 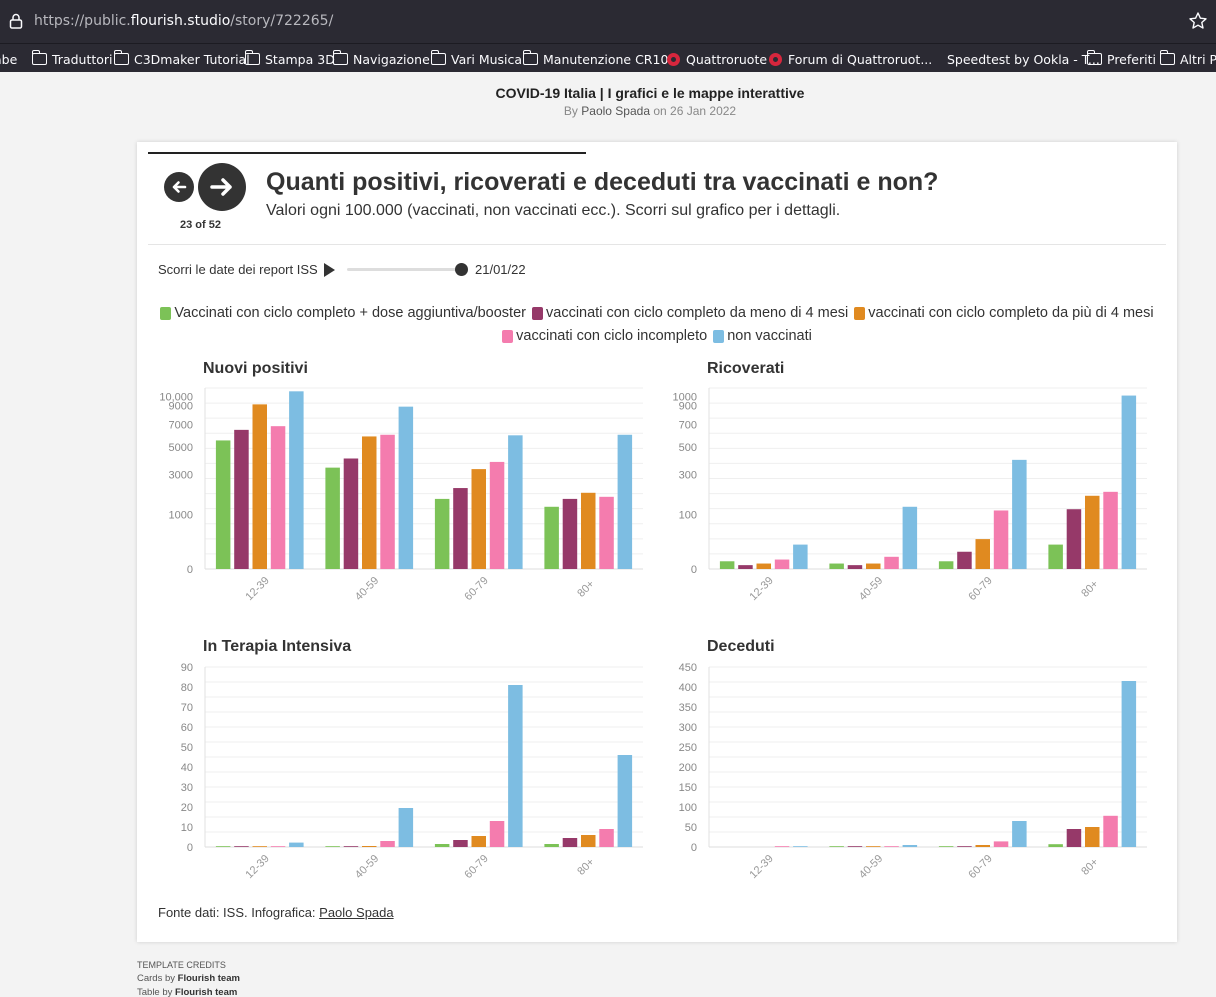 What do you see at coordinates (367, 589) in the screenshot?
I see `x-tick-label: 40-59` at bounding box center [367, 589].